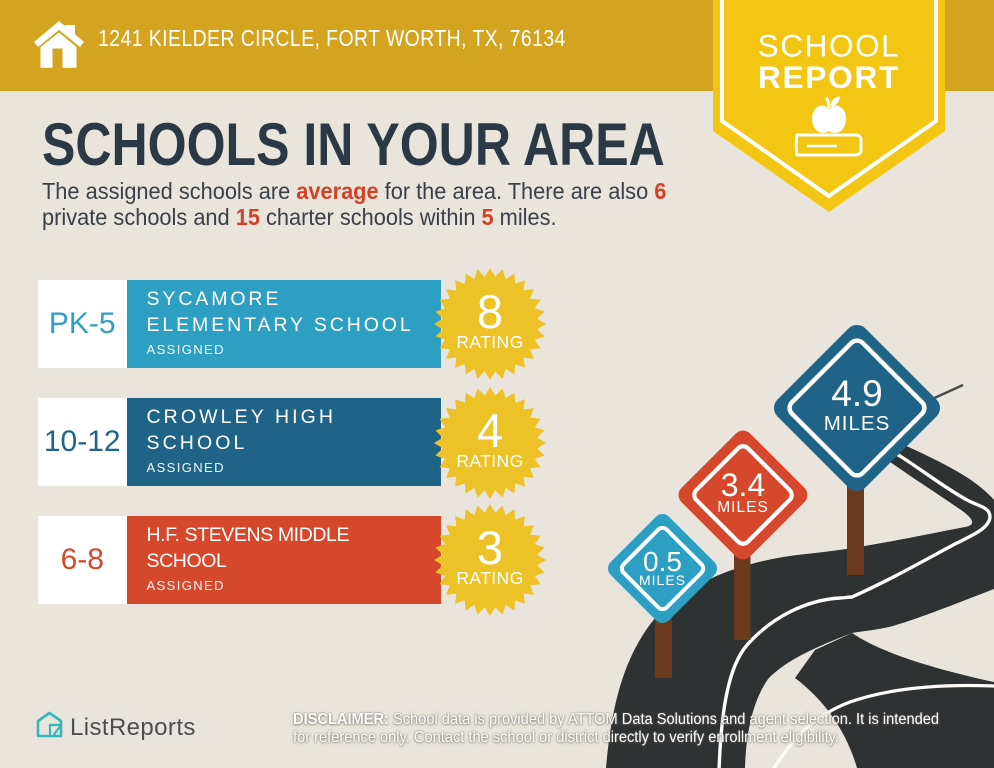 The image size is (994, 768). Describe the element at coordinates (662, 561) in the screenshot. I see `svg-text: 0.5` at that location.